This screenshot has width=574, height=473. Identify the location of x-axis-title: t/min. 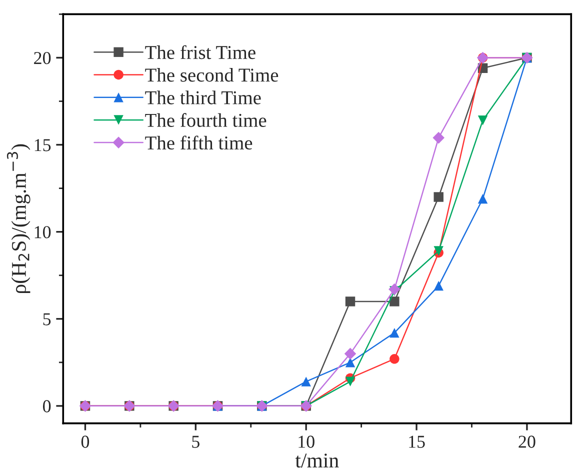
(317, 461).